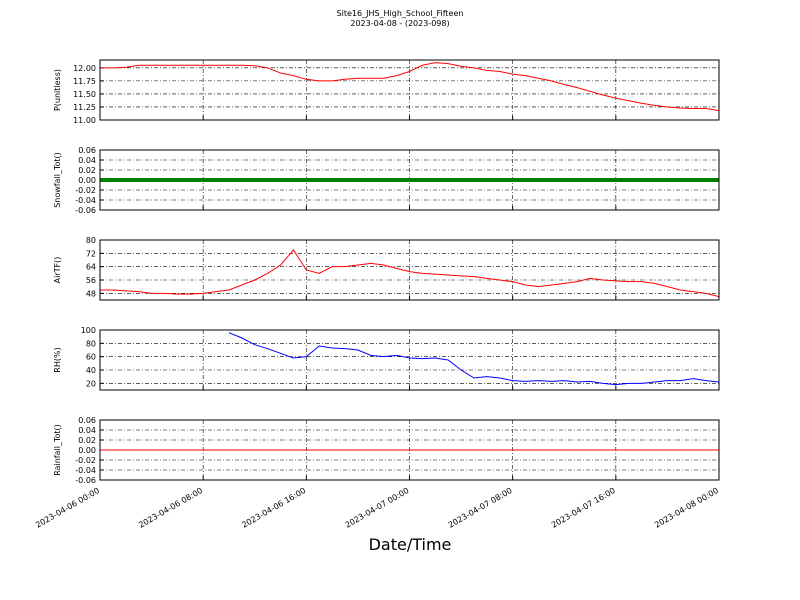  I want to click on chart-title: Site16_JHS_High_School_Fifteen, so click(400, 13).